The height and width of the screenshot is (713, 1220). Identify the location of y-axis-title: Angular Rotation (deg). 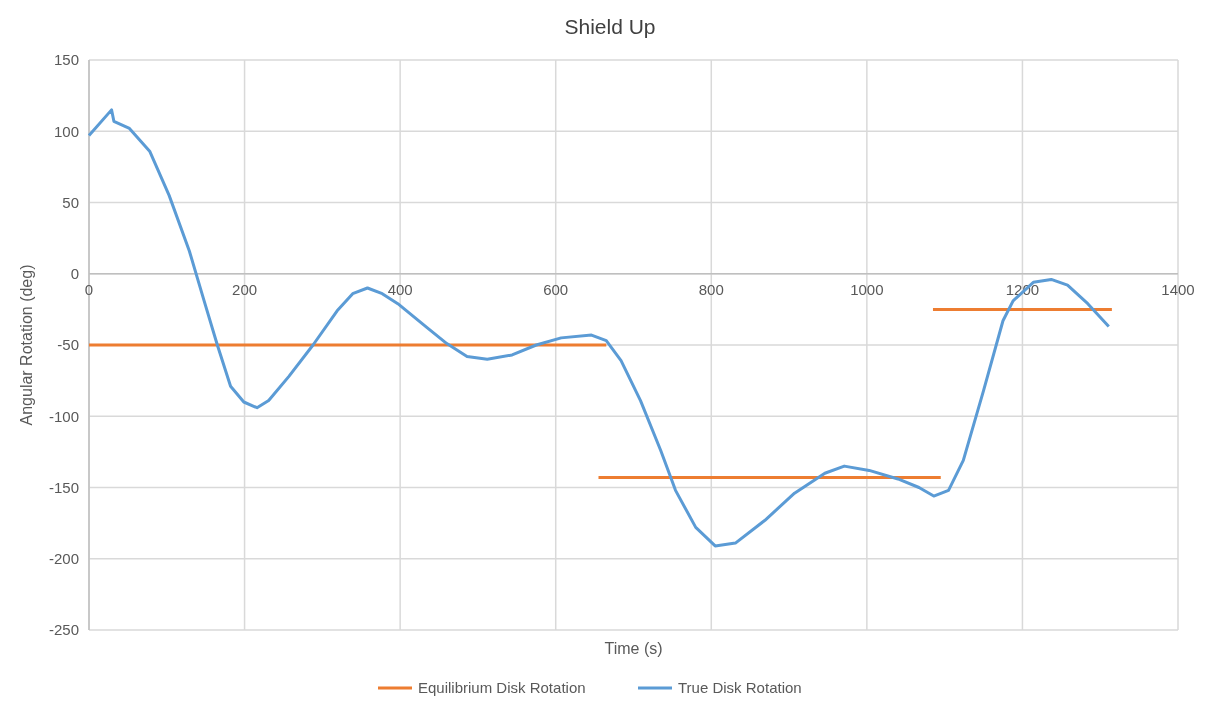
(26, 345).